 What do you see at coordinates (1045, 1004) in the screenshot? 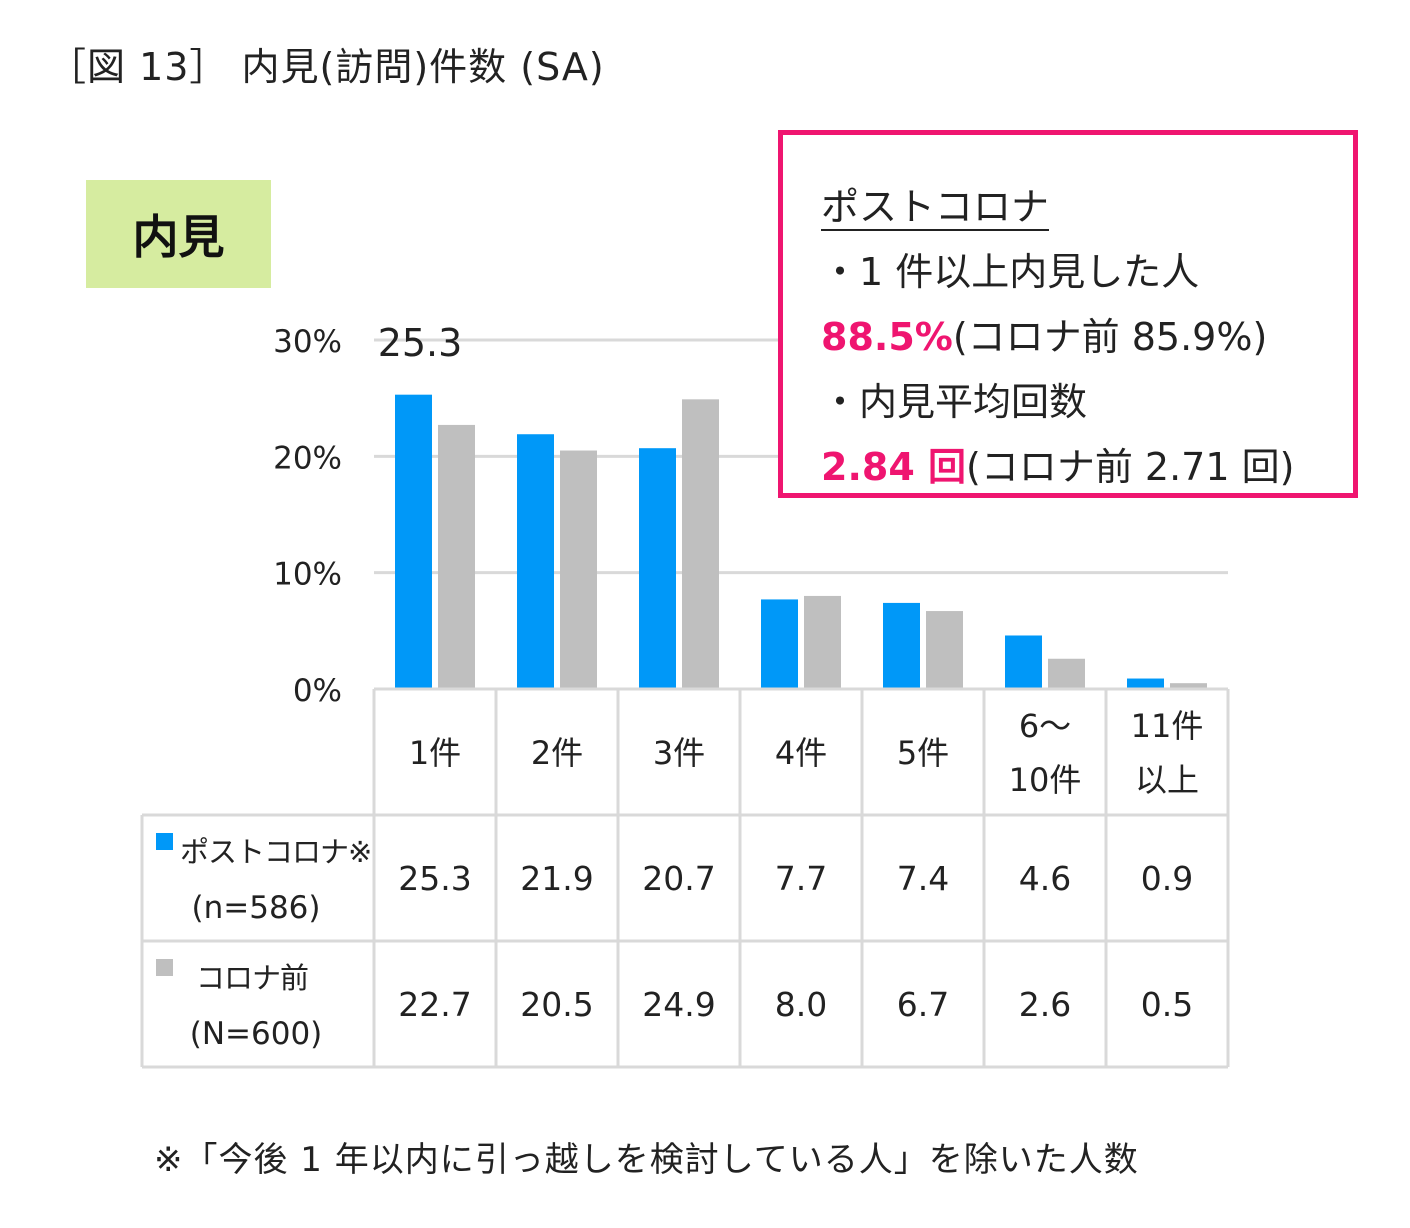
I see `table-cell-value: 2.6` at bounding box center [1045, 1004].